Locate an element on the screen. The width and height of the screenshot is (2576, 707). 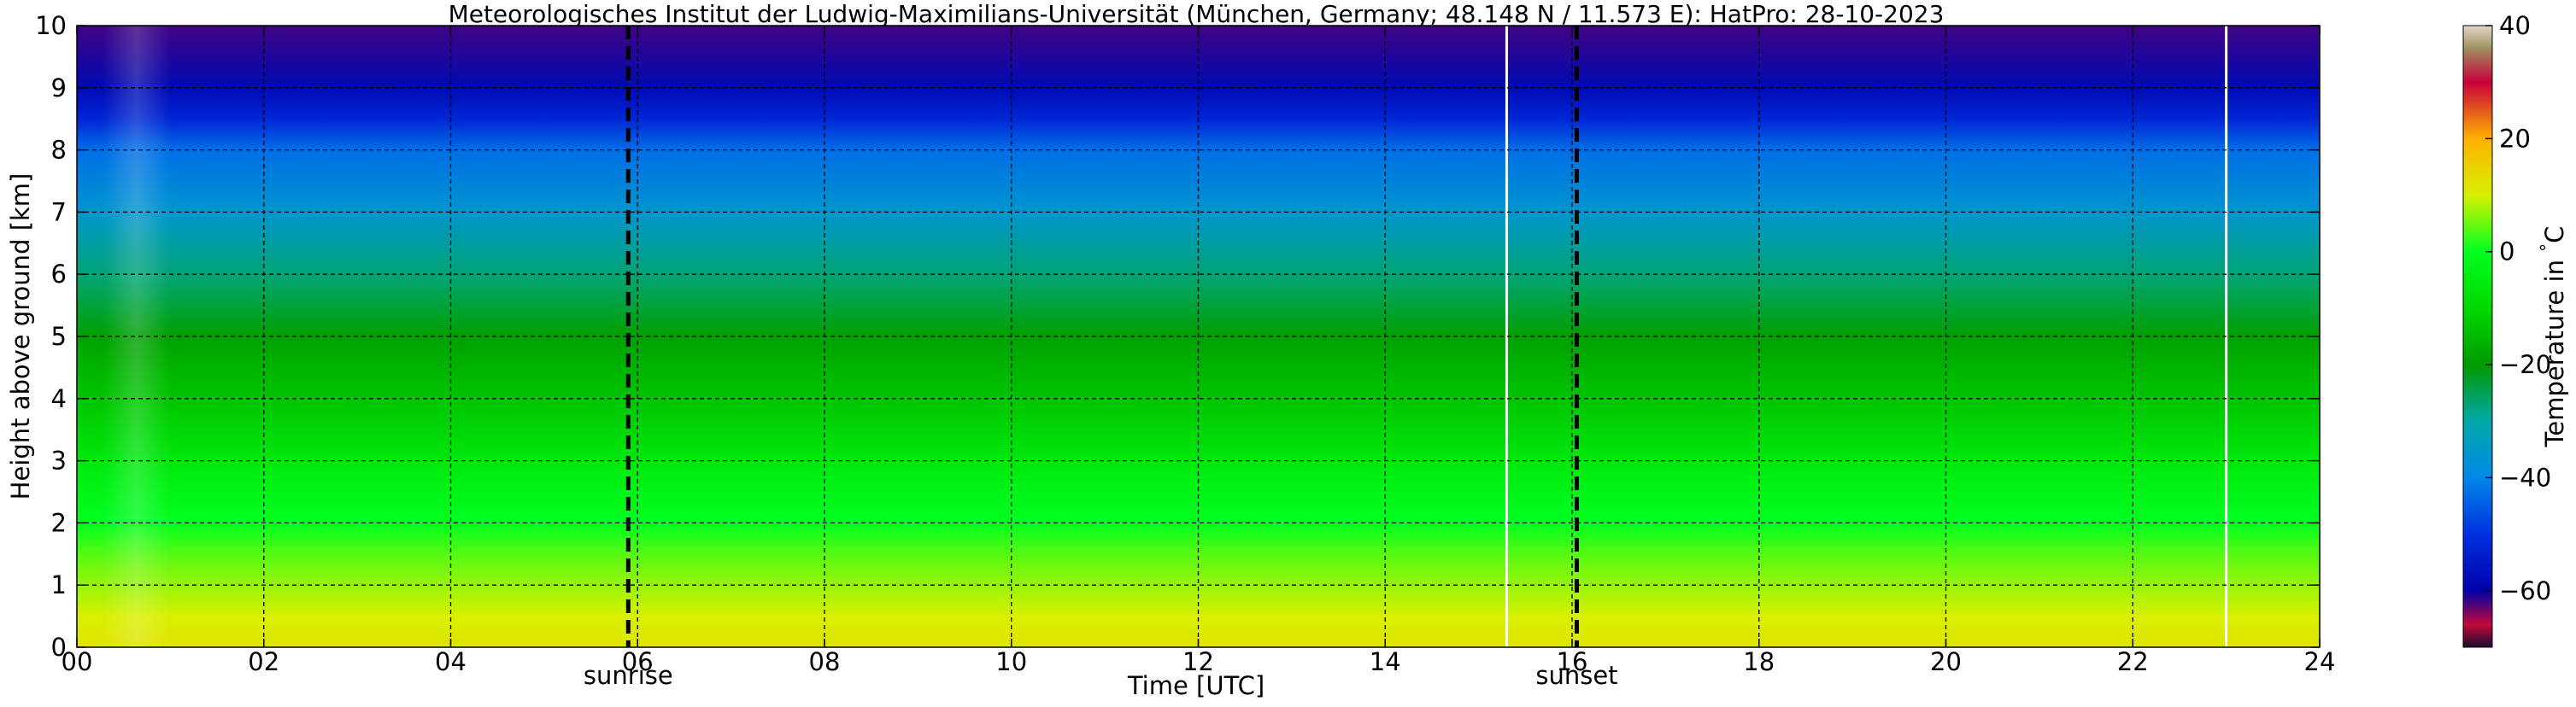
x-tick-label: 14 is located at coordinates (1385, 661).